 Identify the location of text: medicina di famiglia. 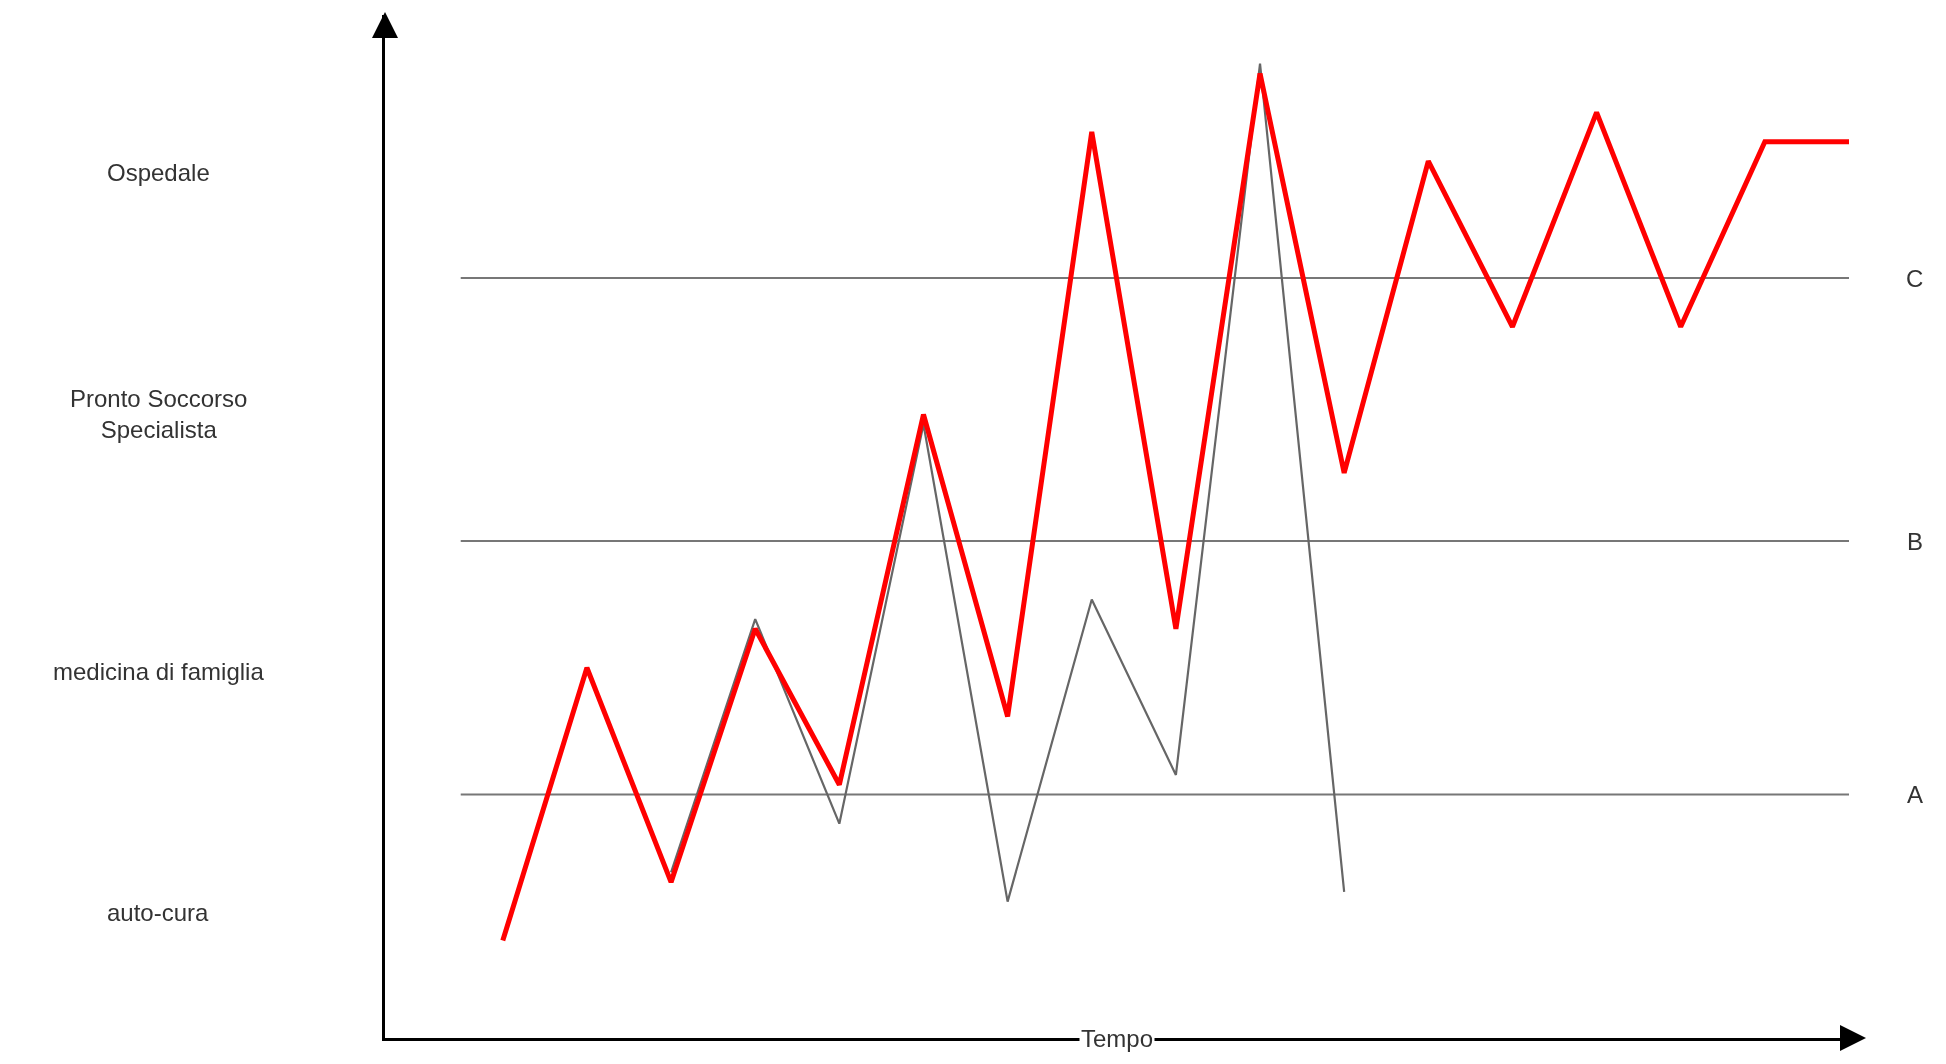
(159, 671).